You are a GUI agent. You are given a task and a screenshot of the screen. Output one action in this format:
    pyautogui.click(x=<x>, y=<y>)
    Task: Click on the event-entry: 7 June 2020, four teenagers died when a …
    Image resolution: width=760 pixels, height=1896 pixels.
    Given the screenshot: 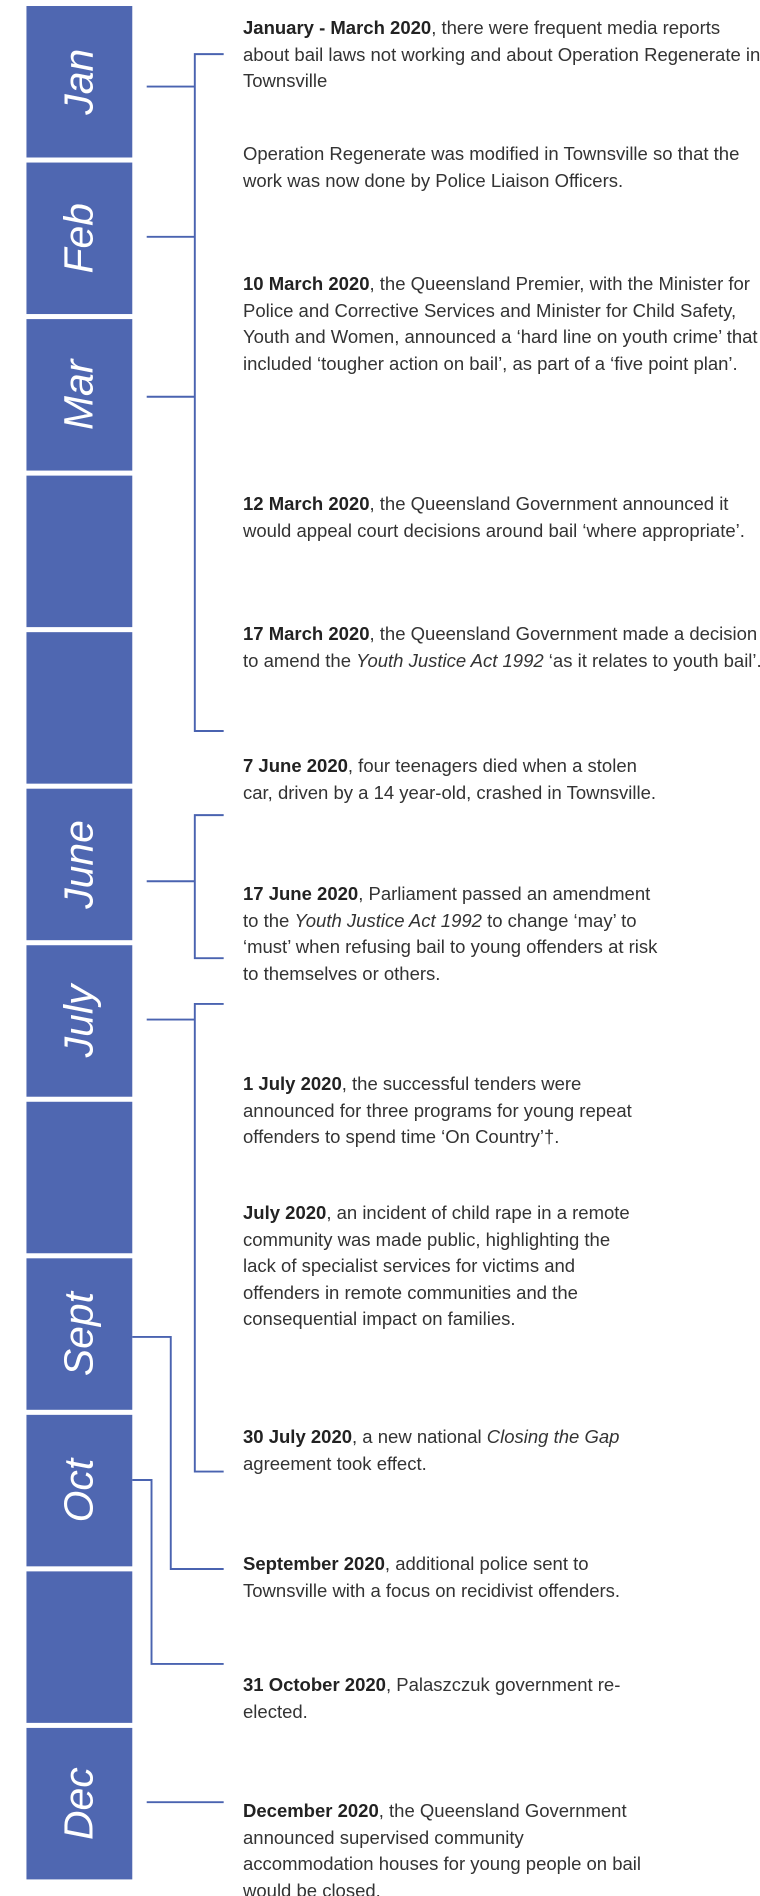 What is the action you would take?
    pyautogui.click(x=453, y=779)
    